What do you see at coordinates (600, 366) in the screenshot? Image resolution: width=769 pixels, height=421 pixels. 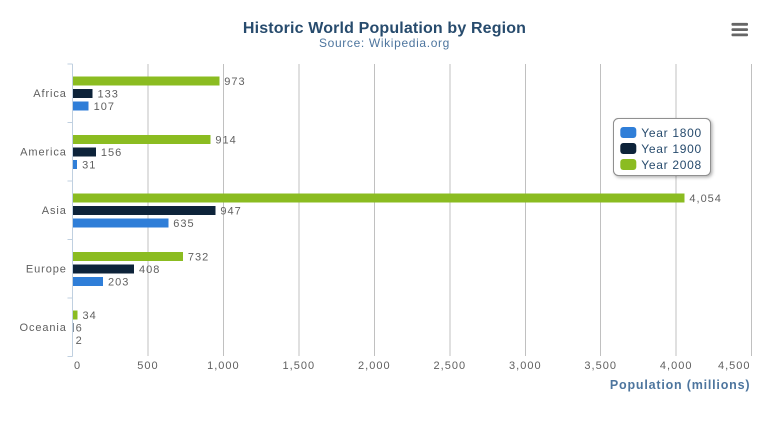 I see `svg-text: 3,500` at bounding box center [600, 366].